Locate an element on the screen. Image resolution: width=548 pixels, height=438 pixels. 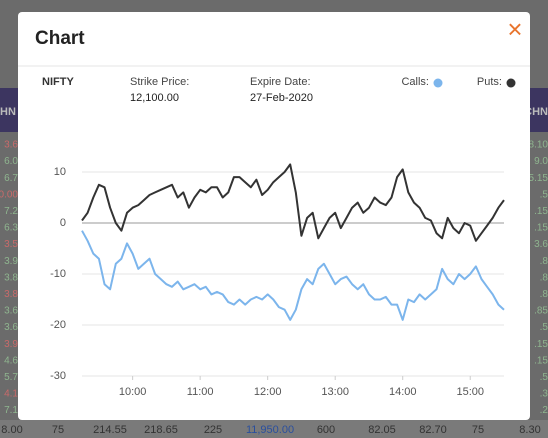
close-button: × is located at coordinates (514, 29).